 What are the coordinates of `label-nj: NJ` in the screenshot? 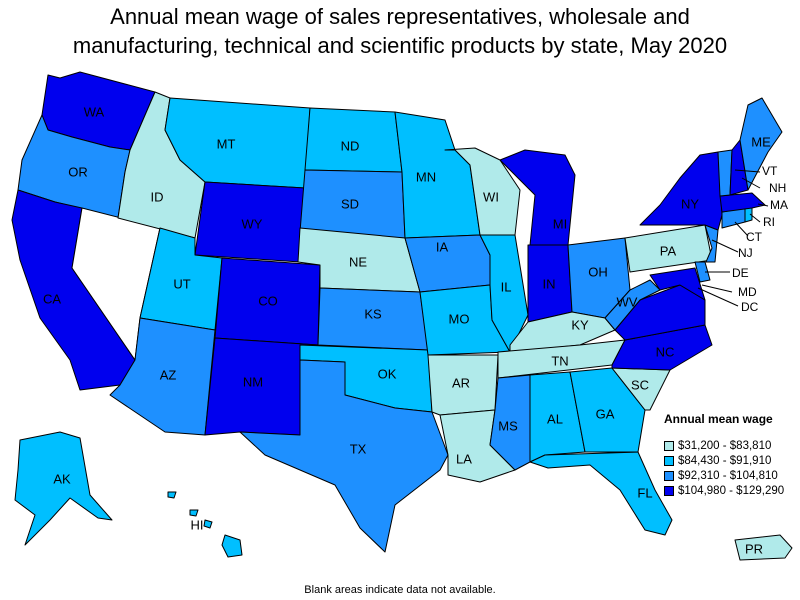 It's located at (745, 253).